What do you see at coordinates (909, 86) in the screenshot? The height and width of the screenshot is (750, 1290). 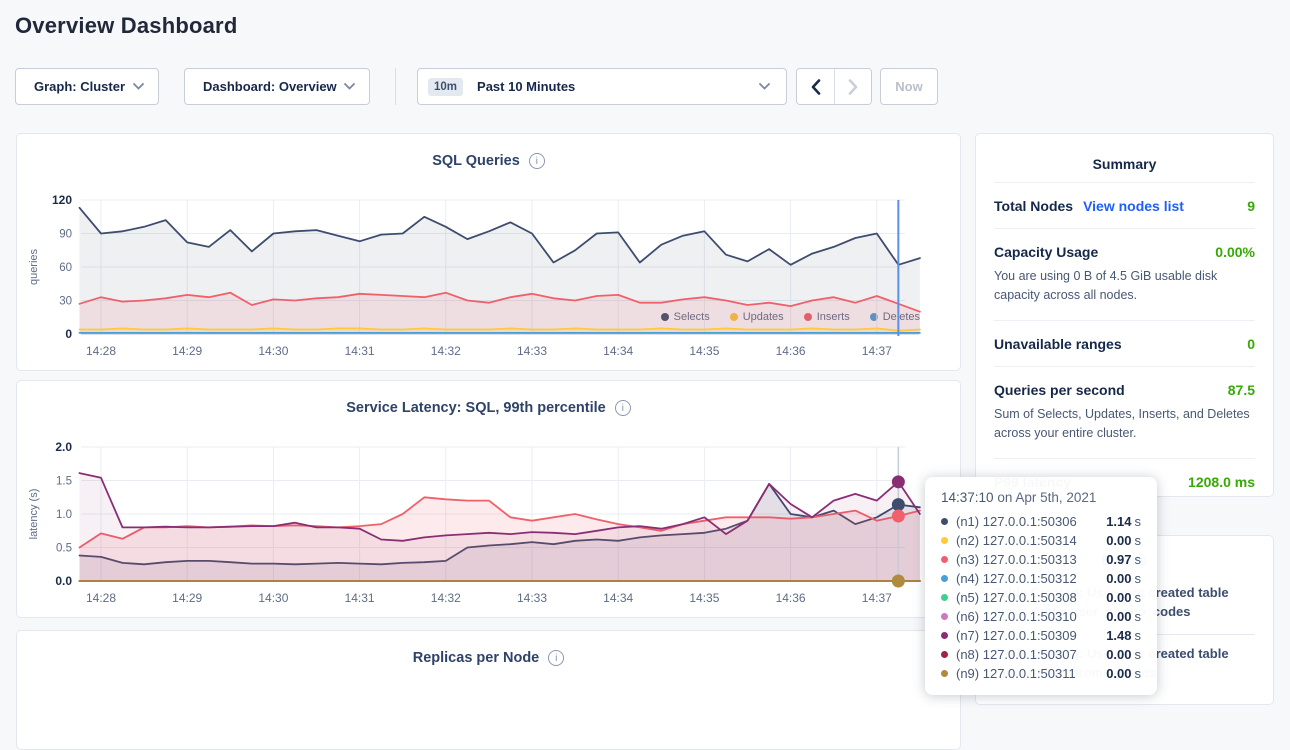 I see `now-button: Now` at bounding box center [909, 86].